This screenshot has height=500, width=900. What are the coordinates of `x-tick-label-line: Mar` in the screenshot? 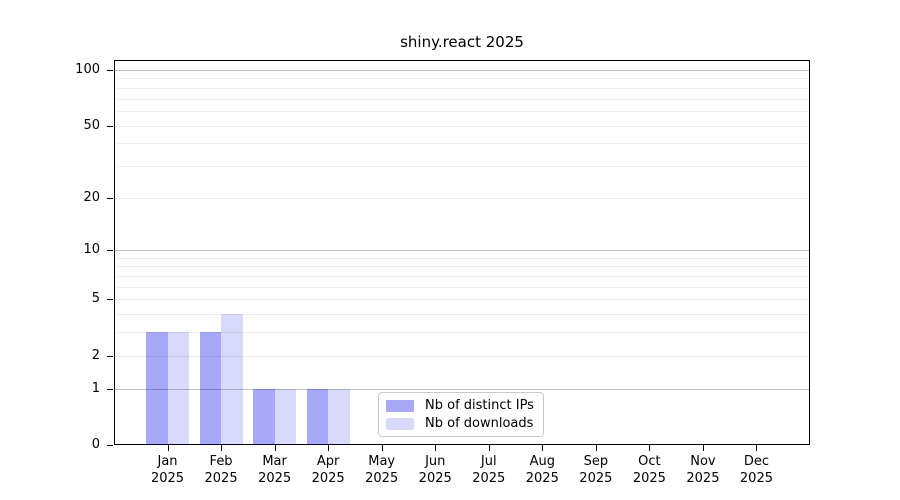 It's located at (274, 461).